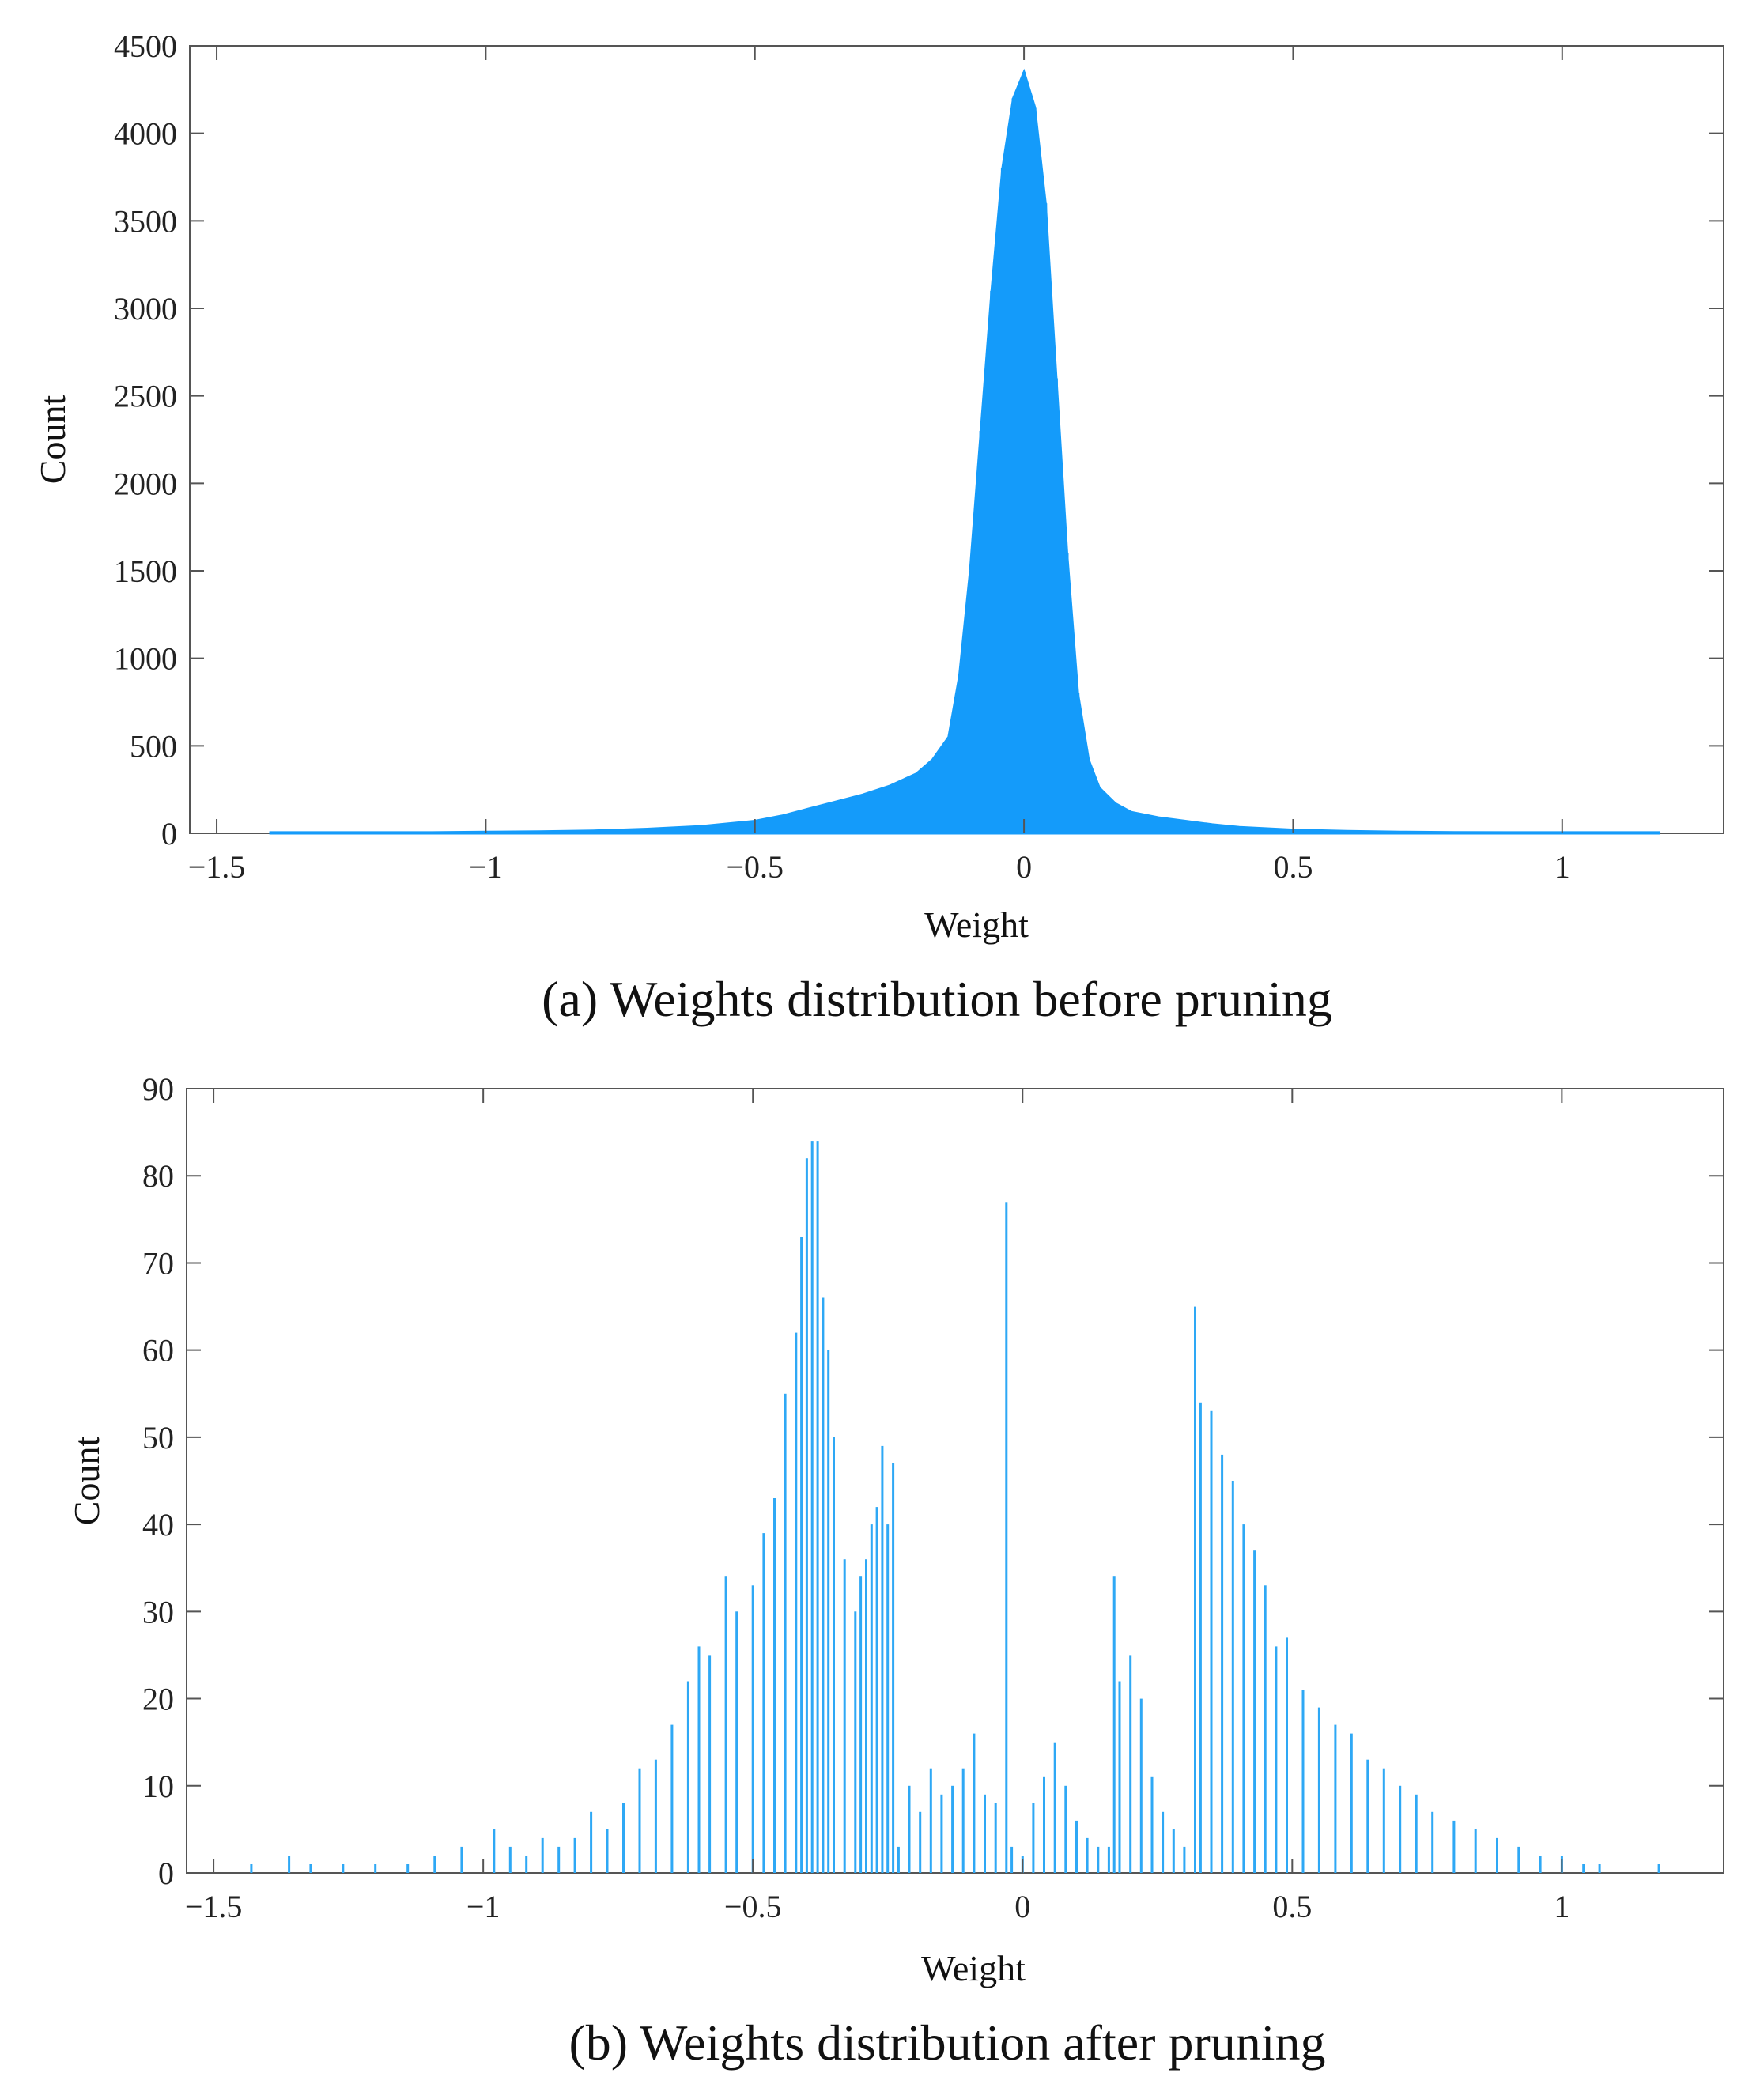 This screenshot has width=1764, height=2088. Describe the element at coordinates (1293, 867) in the screenshot. I see `x-tick-label: 0.5` at that location.